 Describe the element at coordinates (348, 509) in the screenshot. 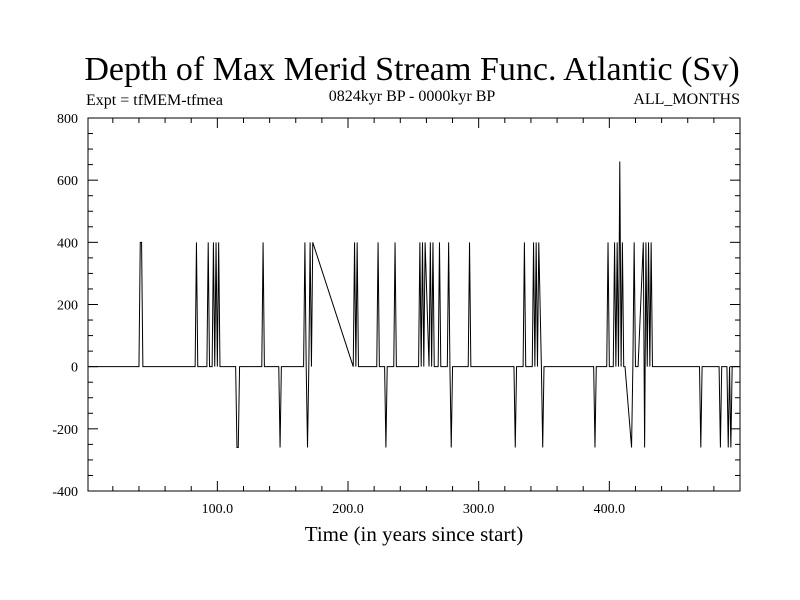

I see `x-tick-label: 200.0` at that location.